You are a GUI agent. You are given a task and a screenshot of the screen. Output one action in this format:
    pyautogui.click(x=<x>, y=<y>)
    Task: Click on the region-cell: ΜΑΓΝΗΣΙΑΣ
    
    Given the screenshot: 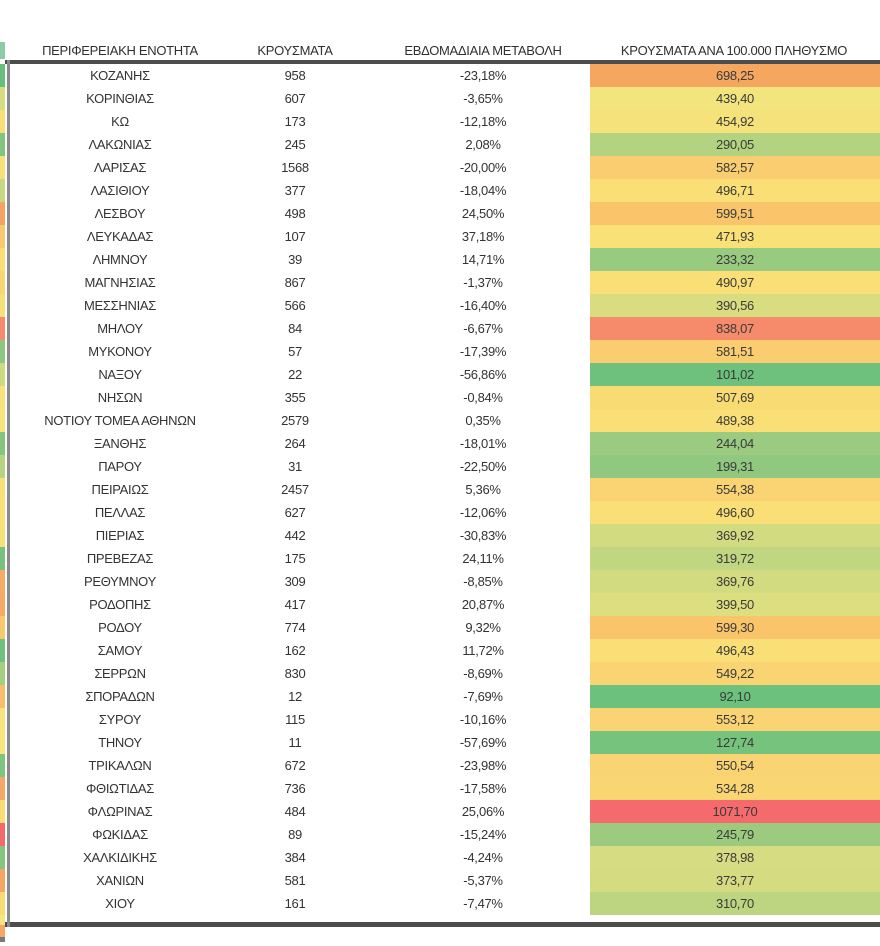 What is the action you would take?
    pyautogui.click(x=120, y=282)
    